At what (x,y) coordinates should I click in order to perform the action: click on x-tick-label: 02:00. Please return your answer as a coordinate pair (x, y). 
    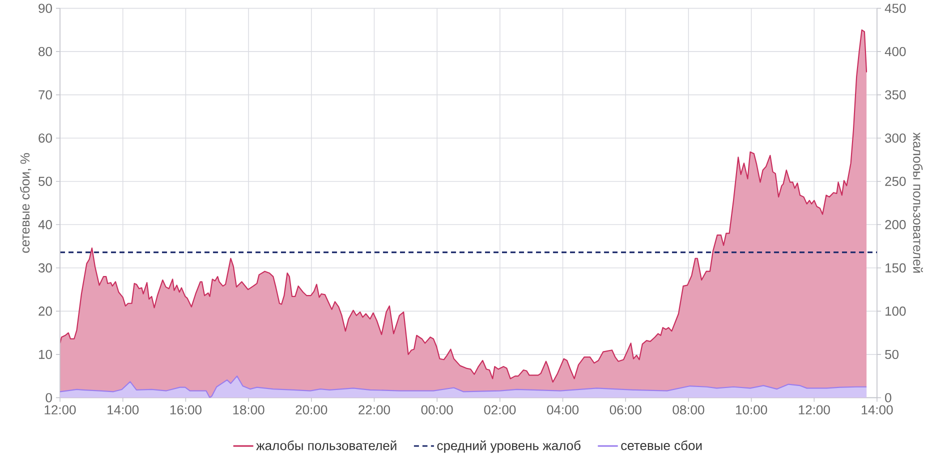
    Looking at the image, I should click on (500, 409).